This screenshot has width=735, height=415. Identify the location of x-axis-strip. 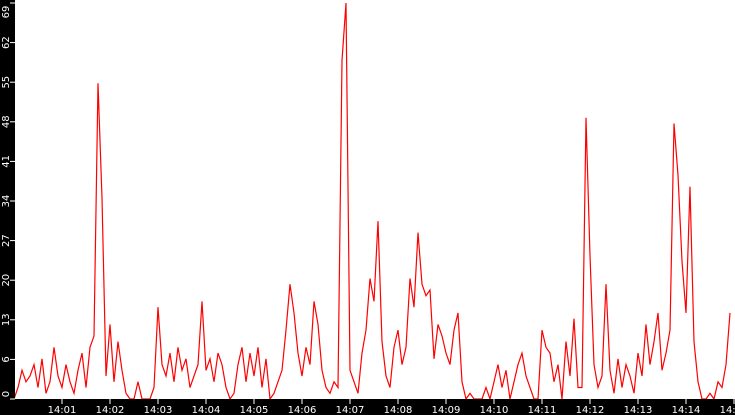
(367, 407).